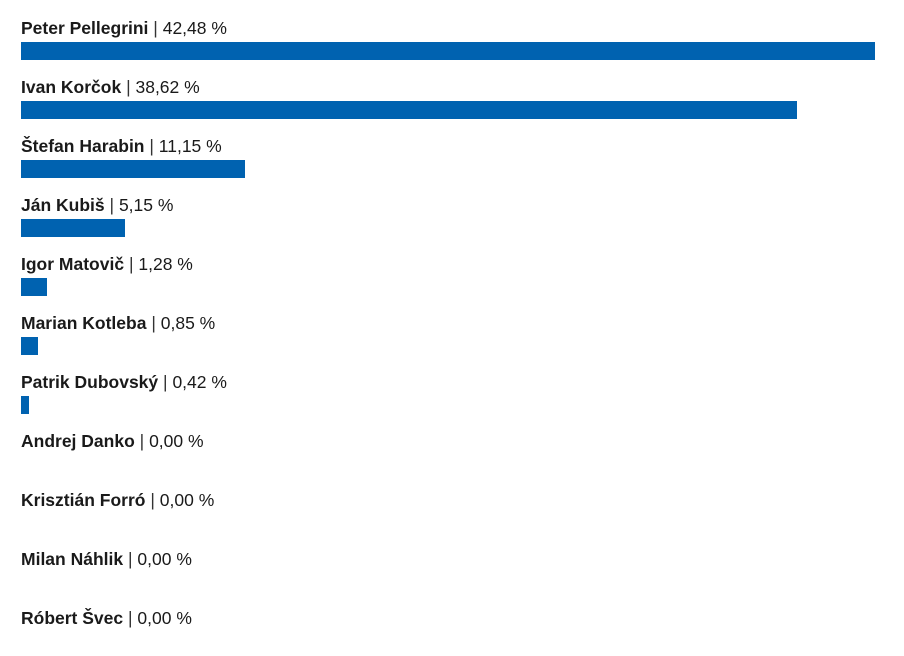 The height and width of the screenshot is (656, 904). Describe the element at coordinates (456, 30) in the screenshot. I see `candidate-row: Peter Pellegrini | 42,48 %` at that location.